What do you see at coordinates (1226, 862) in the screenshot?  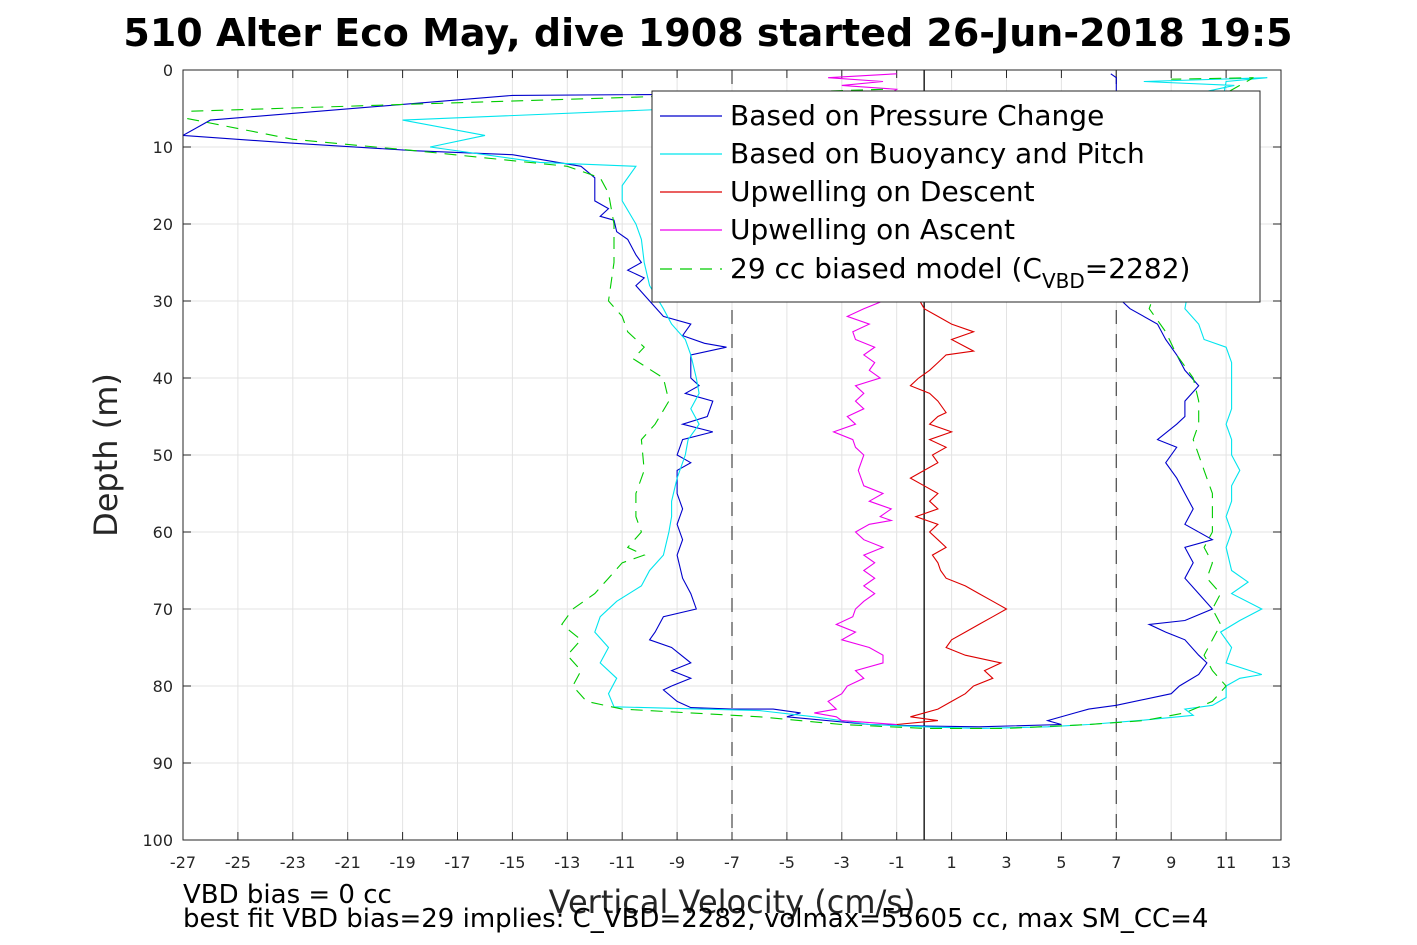 I see `x-tick-label: 11` at bounding box center [1226, 862].